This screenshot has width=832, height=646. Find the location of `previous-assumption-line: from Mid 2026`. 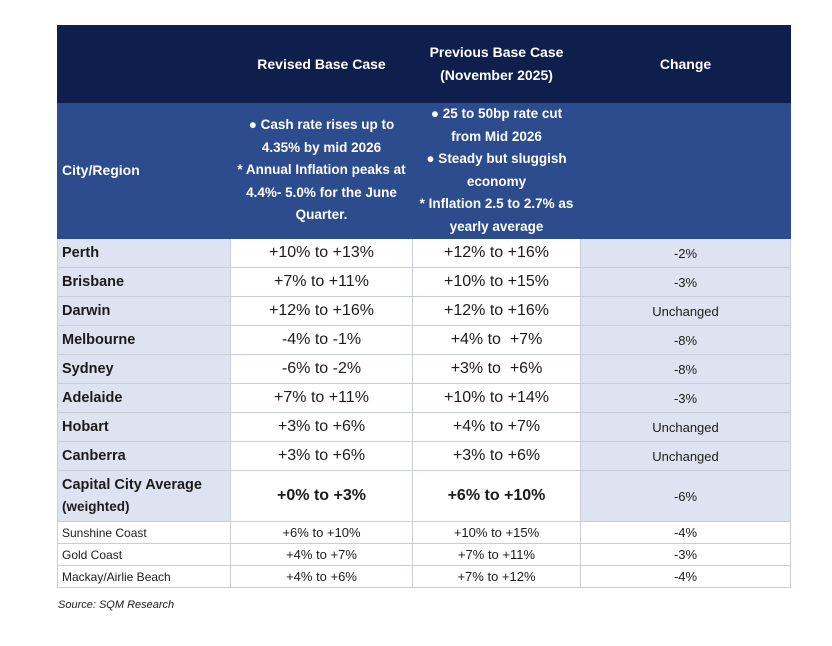

previous-assumption-line: from Mid 2026 is located at coordinates (496, 136).